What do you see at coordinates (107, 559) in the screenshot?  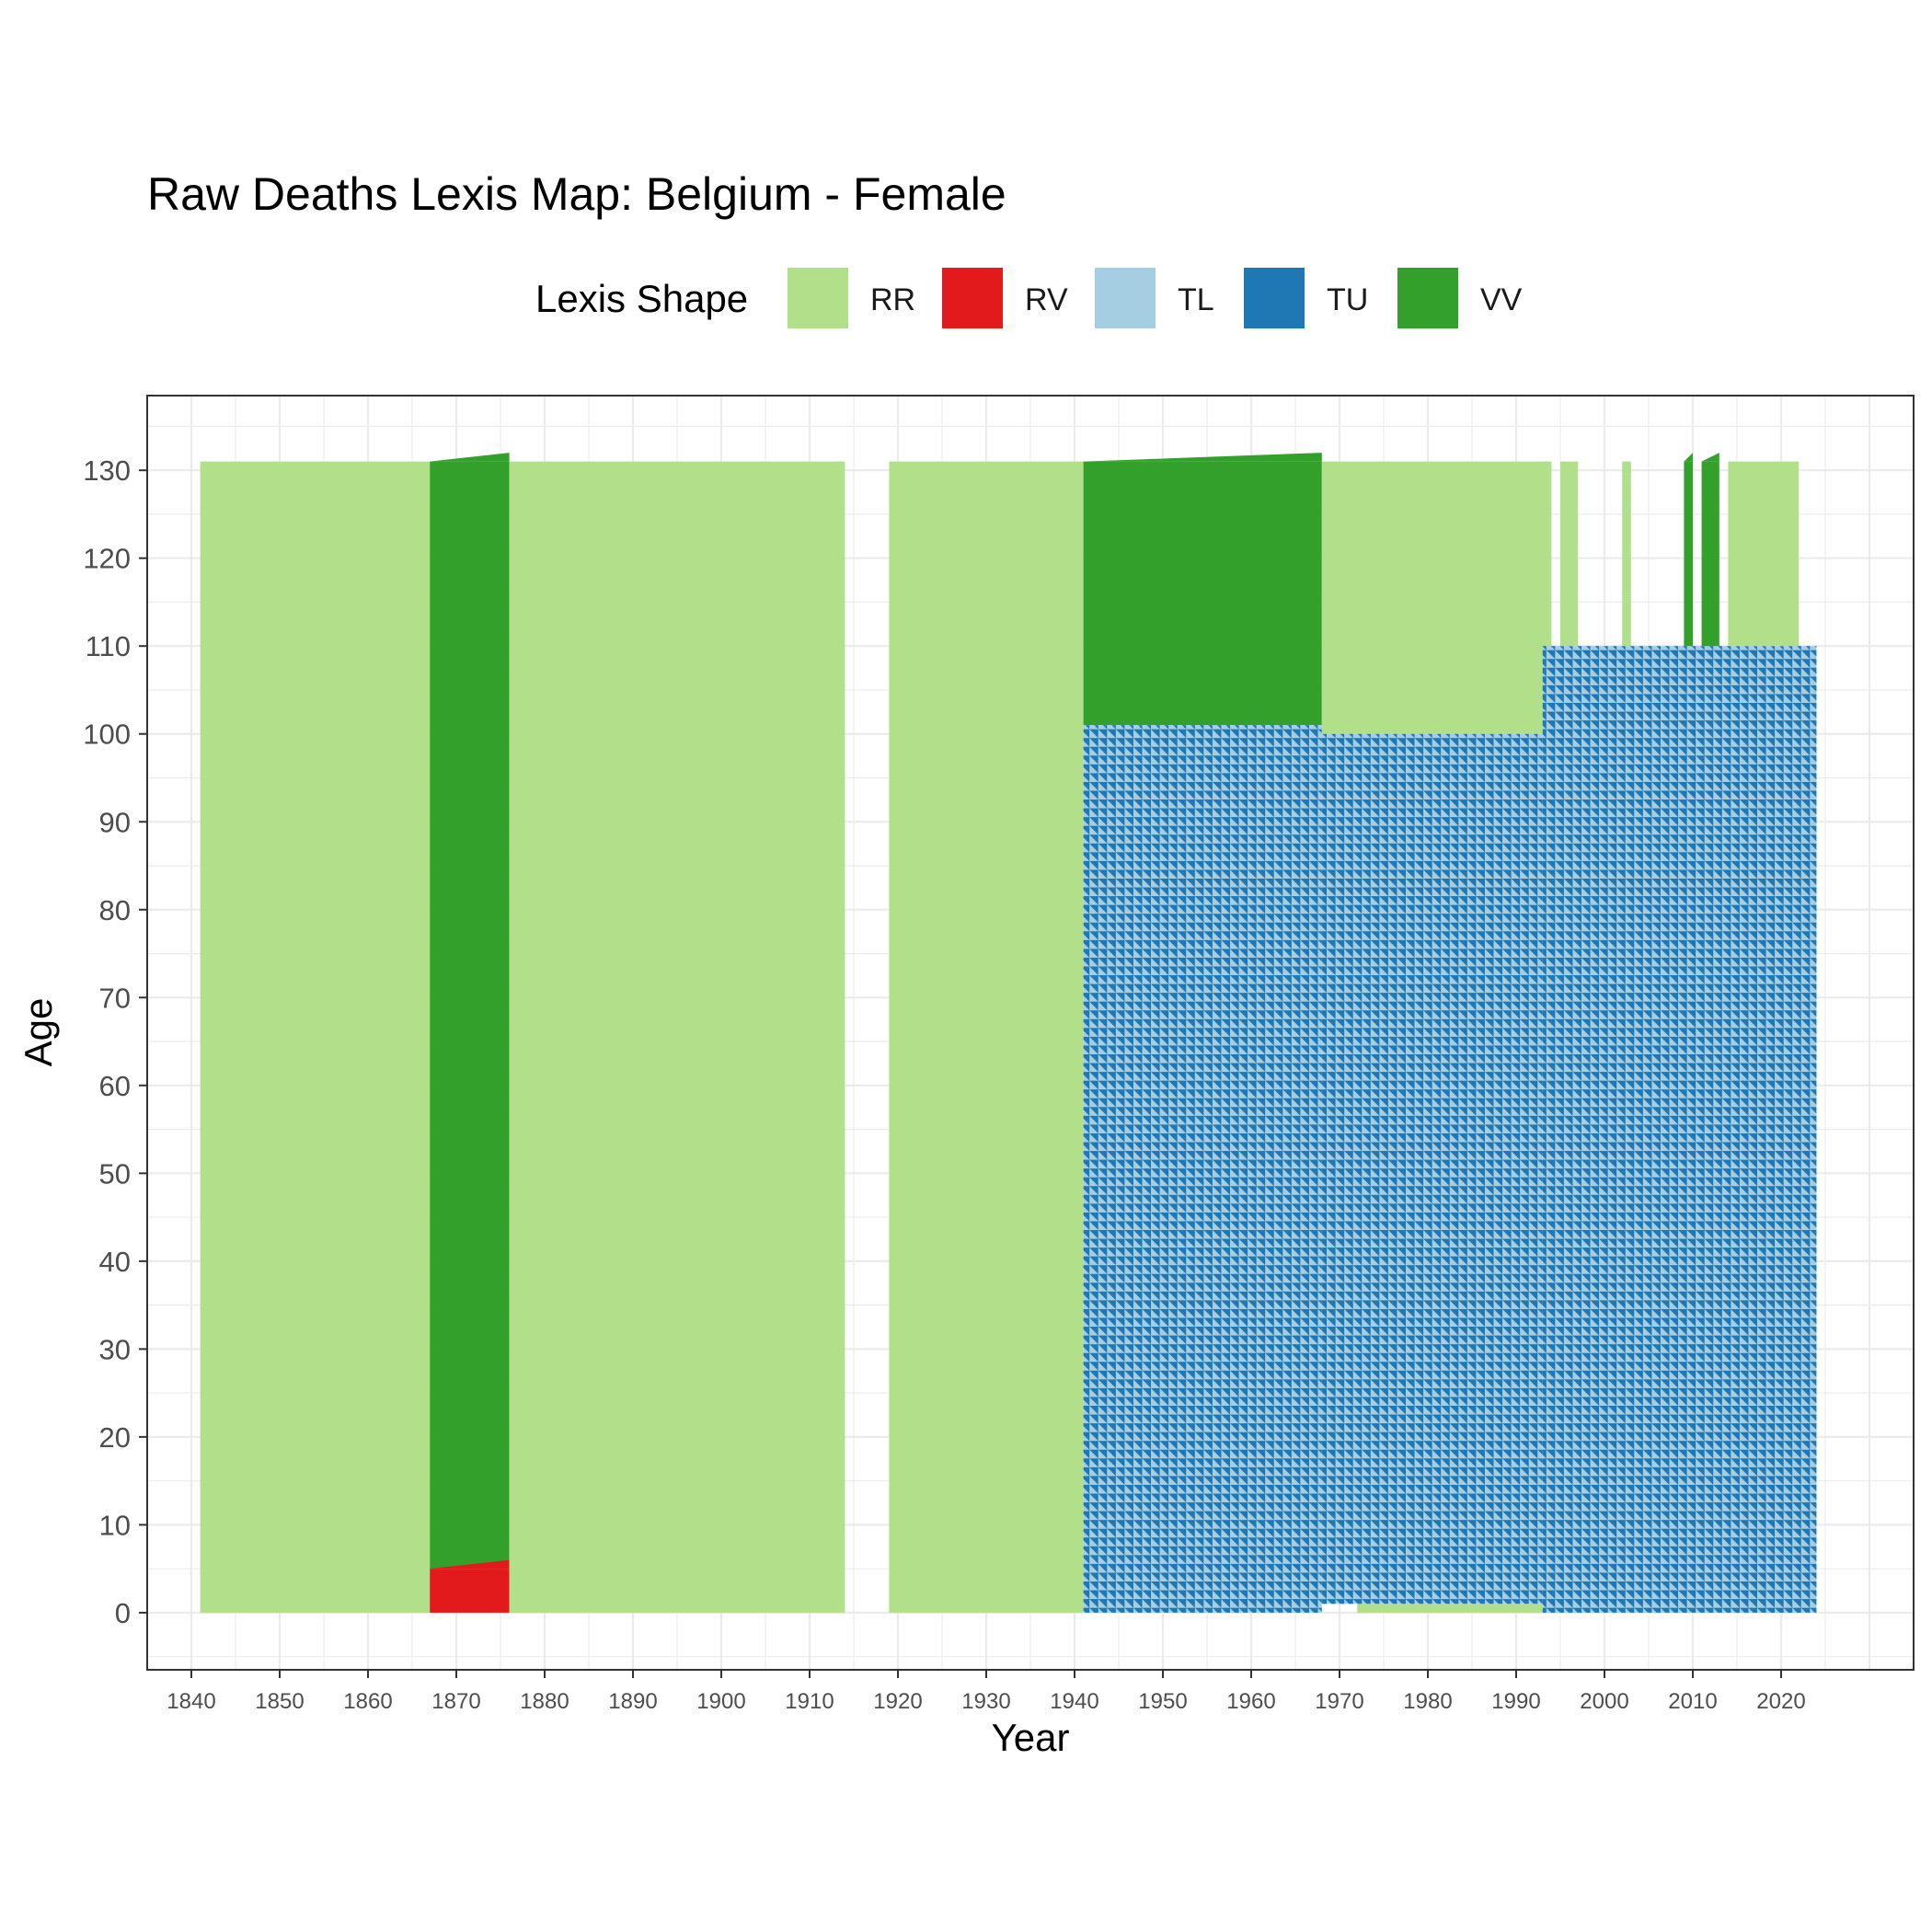 I see `y-tick-label: 120` at bounding box center [107, 559].